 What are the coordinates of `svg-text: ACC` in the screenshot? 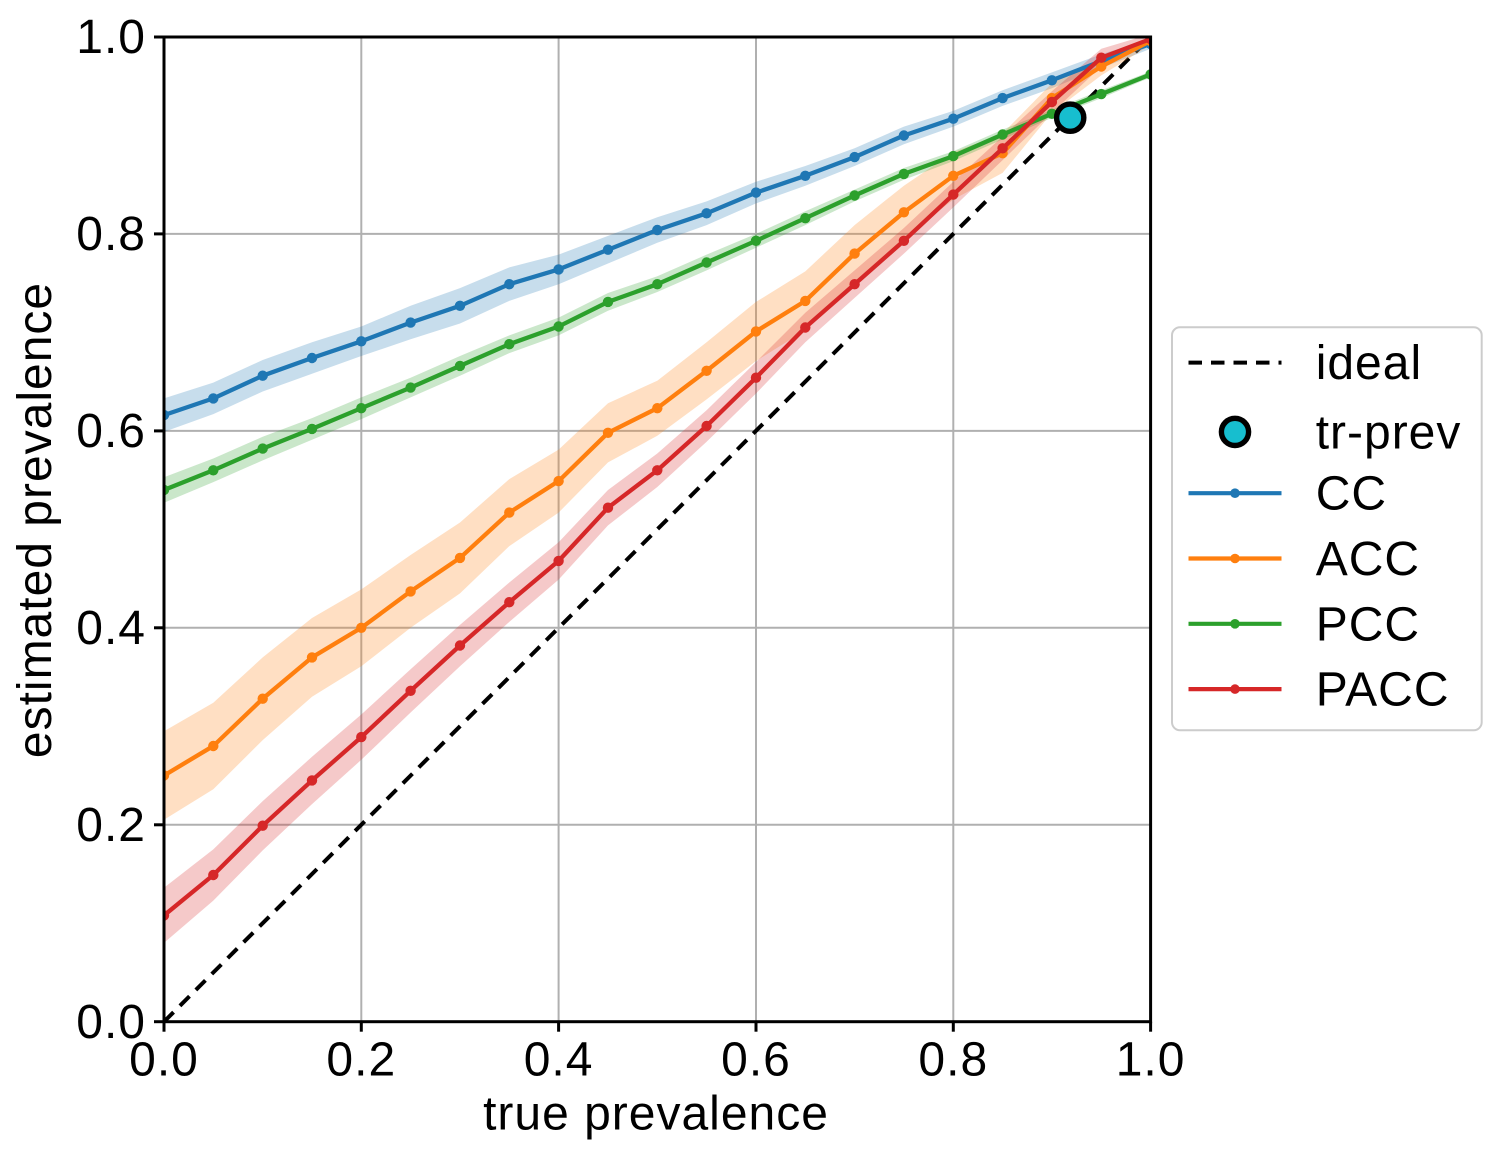 It's located at (1368, 559).